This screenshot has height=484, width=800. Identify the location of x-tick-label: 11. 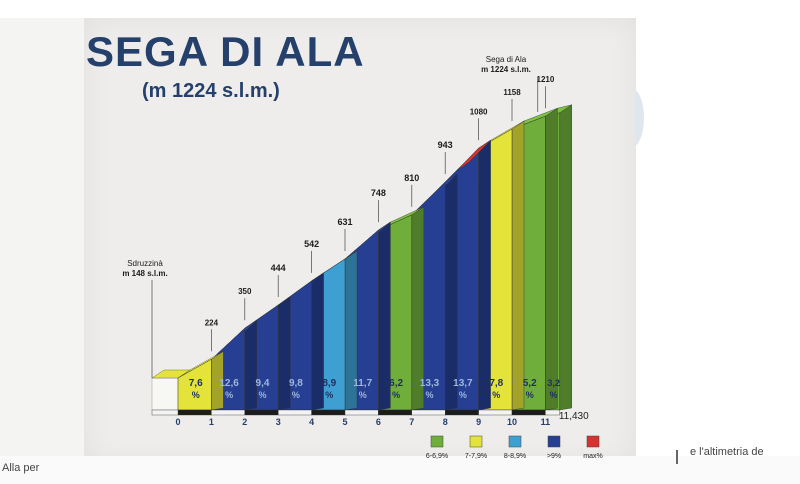
(546, 422).